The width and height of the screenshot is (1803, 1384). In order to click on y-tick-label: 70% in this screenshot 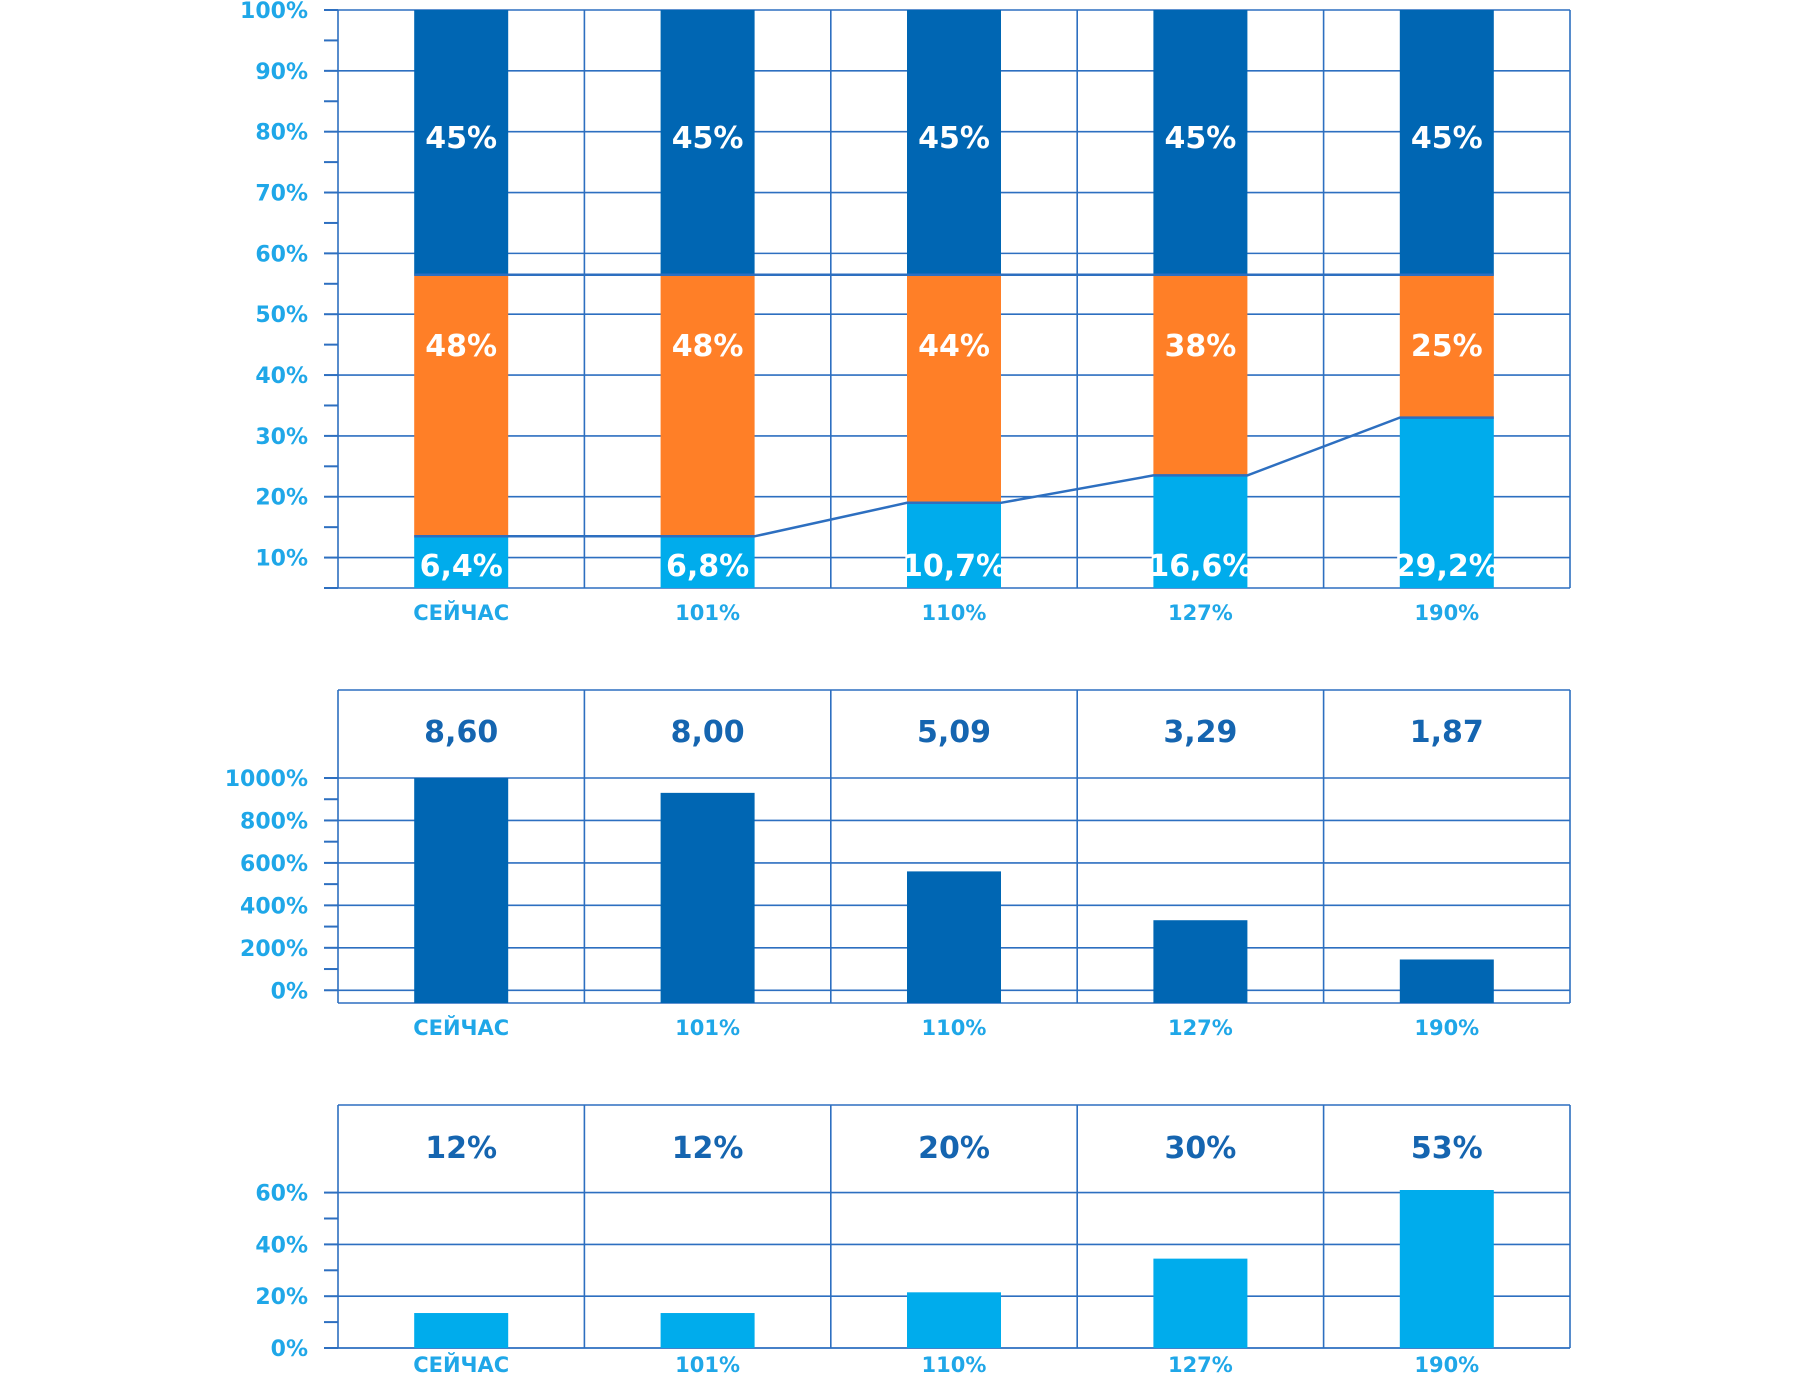, I will do `click(281, 194)`.